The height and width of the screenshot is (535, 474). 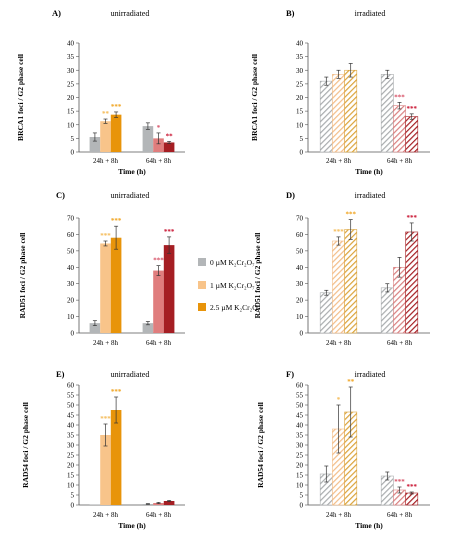 What do you see at coordinates (235, 307) in the screenshot?
I see `legend-label: 2.5 µM K₂Cr₂O₇` at bounding box center [235, 307].